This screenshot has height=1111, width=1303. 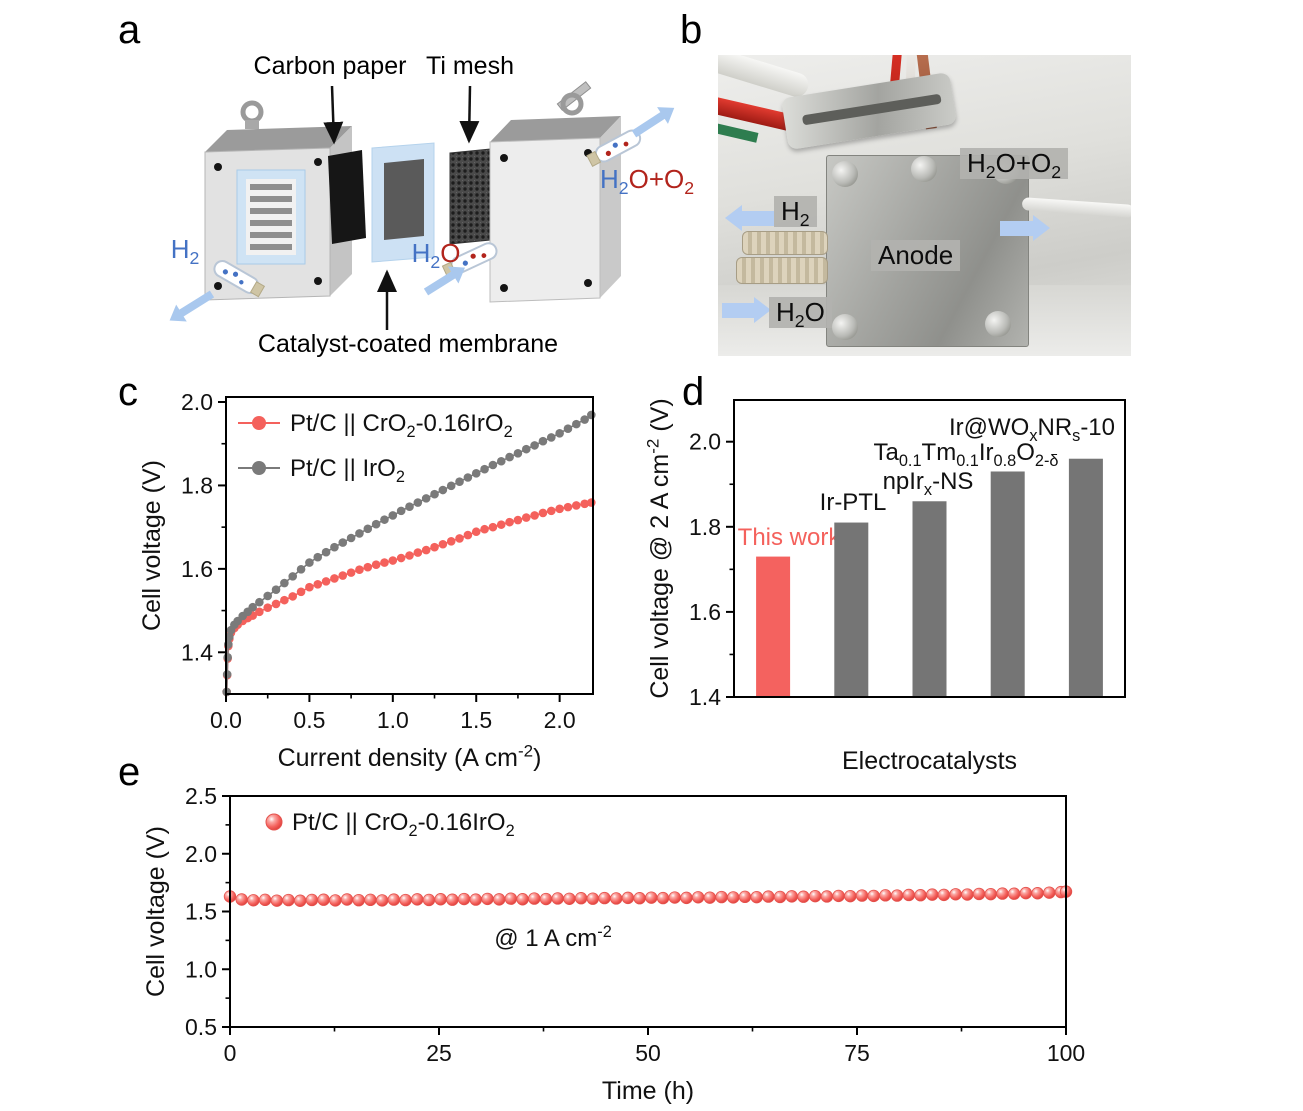 What do you see at coordinates (693, 392) in the screenshot?
I see `panel-letter-d: d` at bounding box center [693, 392].